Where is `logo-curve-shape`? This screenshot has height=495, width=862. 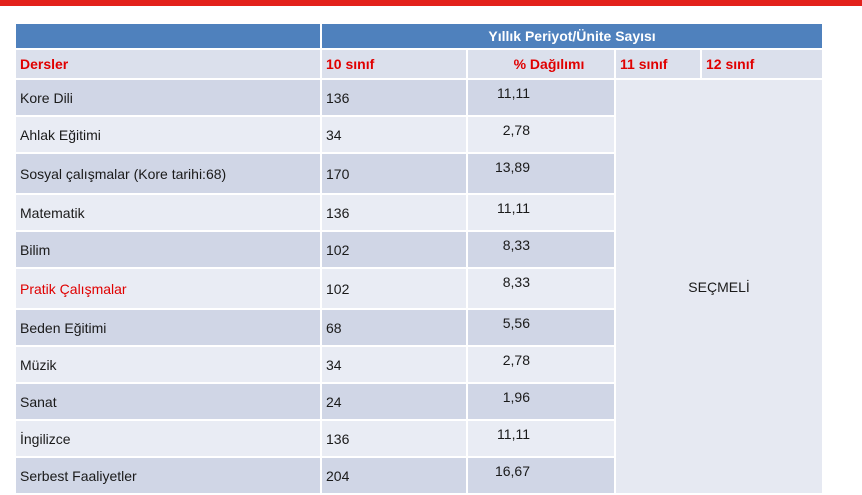 logo-curve-shape is located at coordinates (37, 3).